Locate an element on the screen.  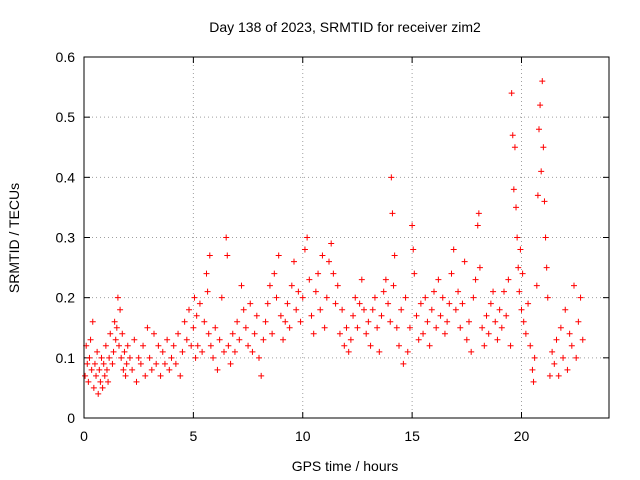
y-tick-label: 0.1 is located at coordinates (66, 358).